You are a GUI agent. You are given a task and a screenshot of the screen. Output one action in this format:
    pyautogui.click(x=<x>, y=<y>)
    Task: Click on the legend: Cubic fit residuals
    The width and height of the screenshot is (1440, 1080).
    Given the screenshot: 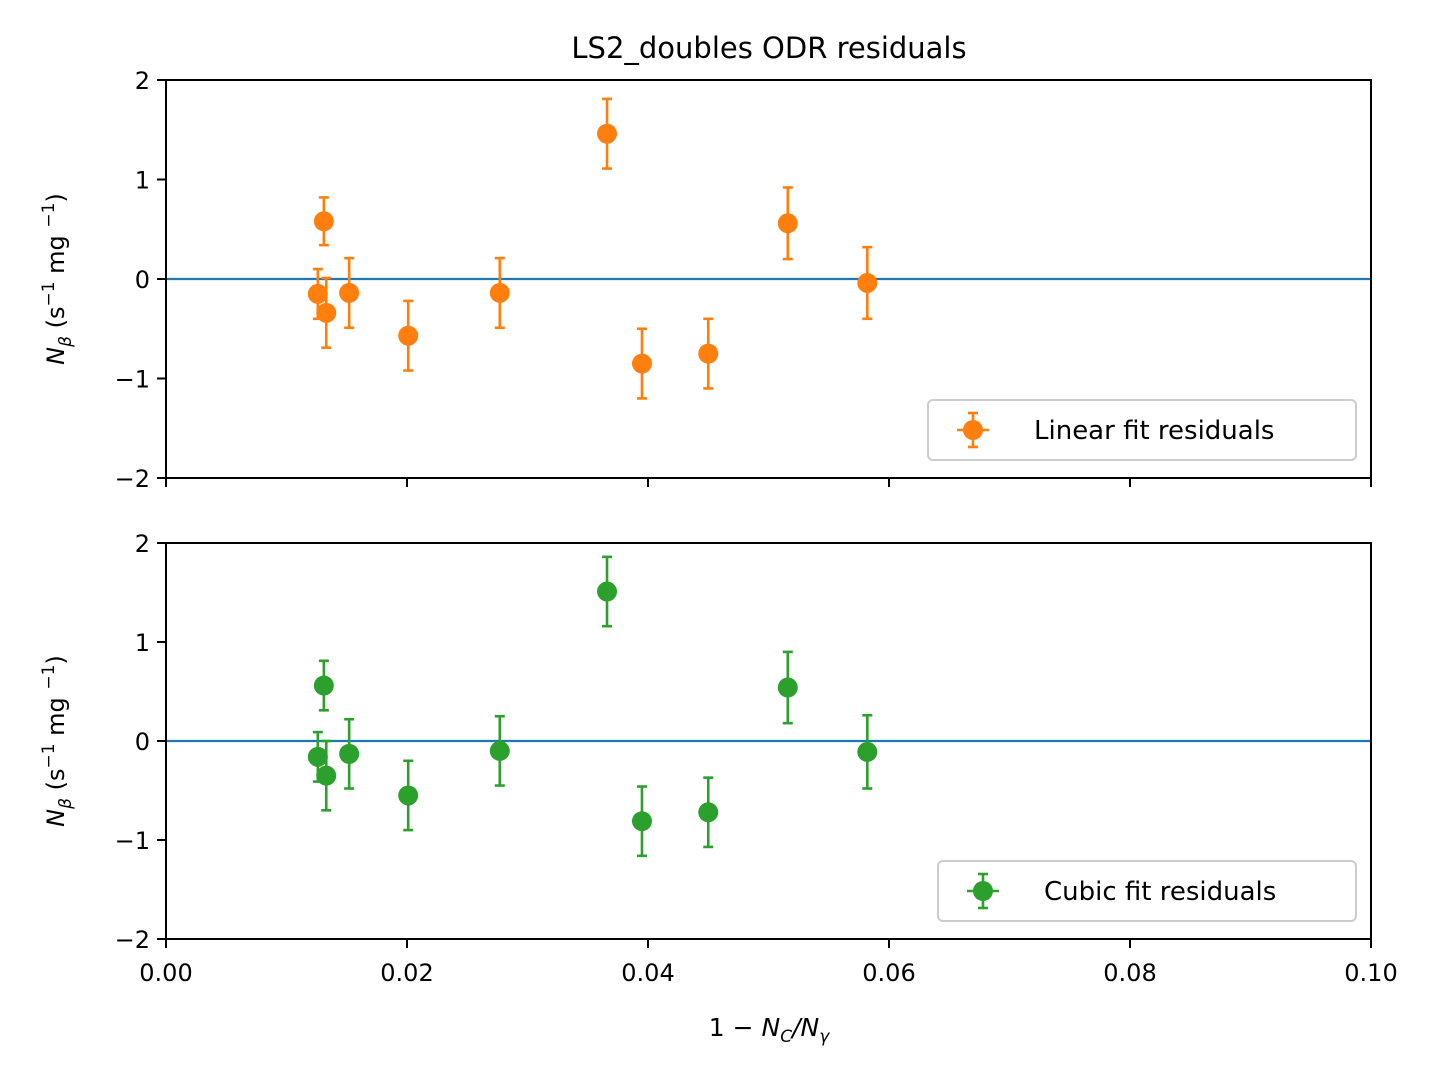 What is the action you would take?
    pyautogui.click(x=1147, y=891)
    